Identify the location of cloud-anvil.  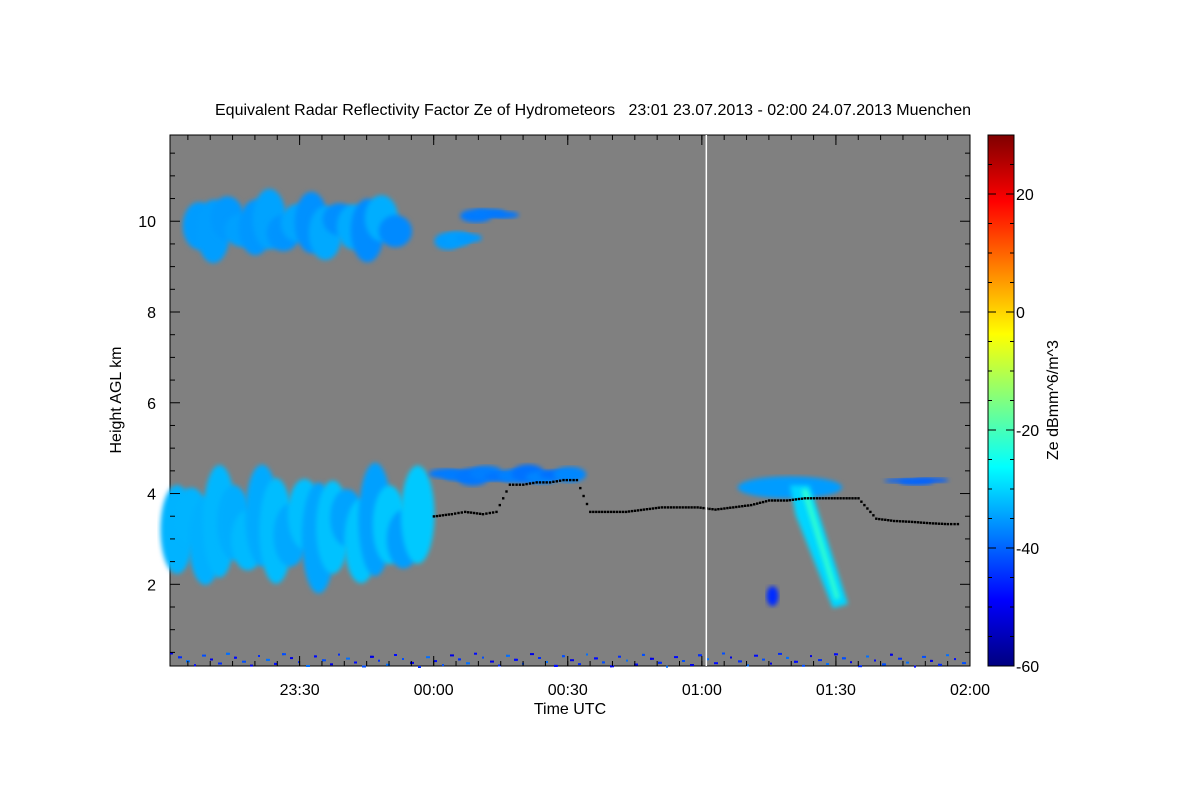
(790, 487).